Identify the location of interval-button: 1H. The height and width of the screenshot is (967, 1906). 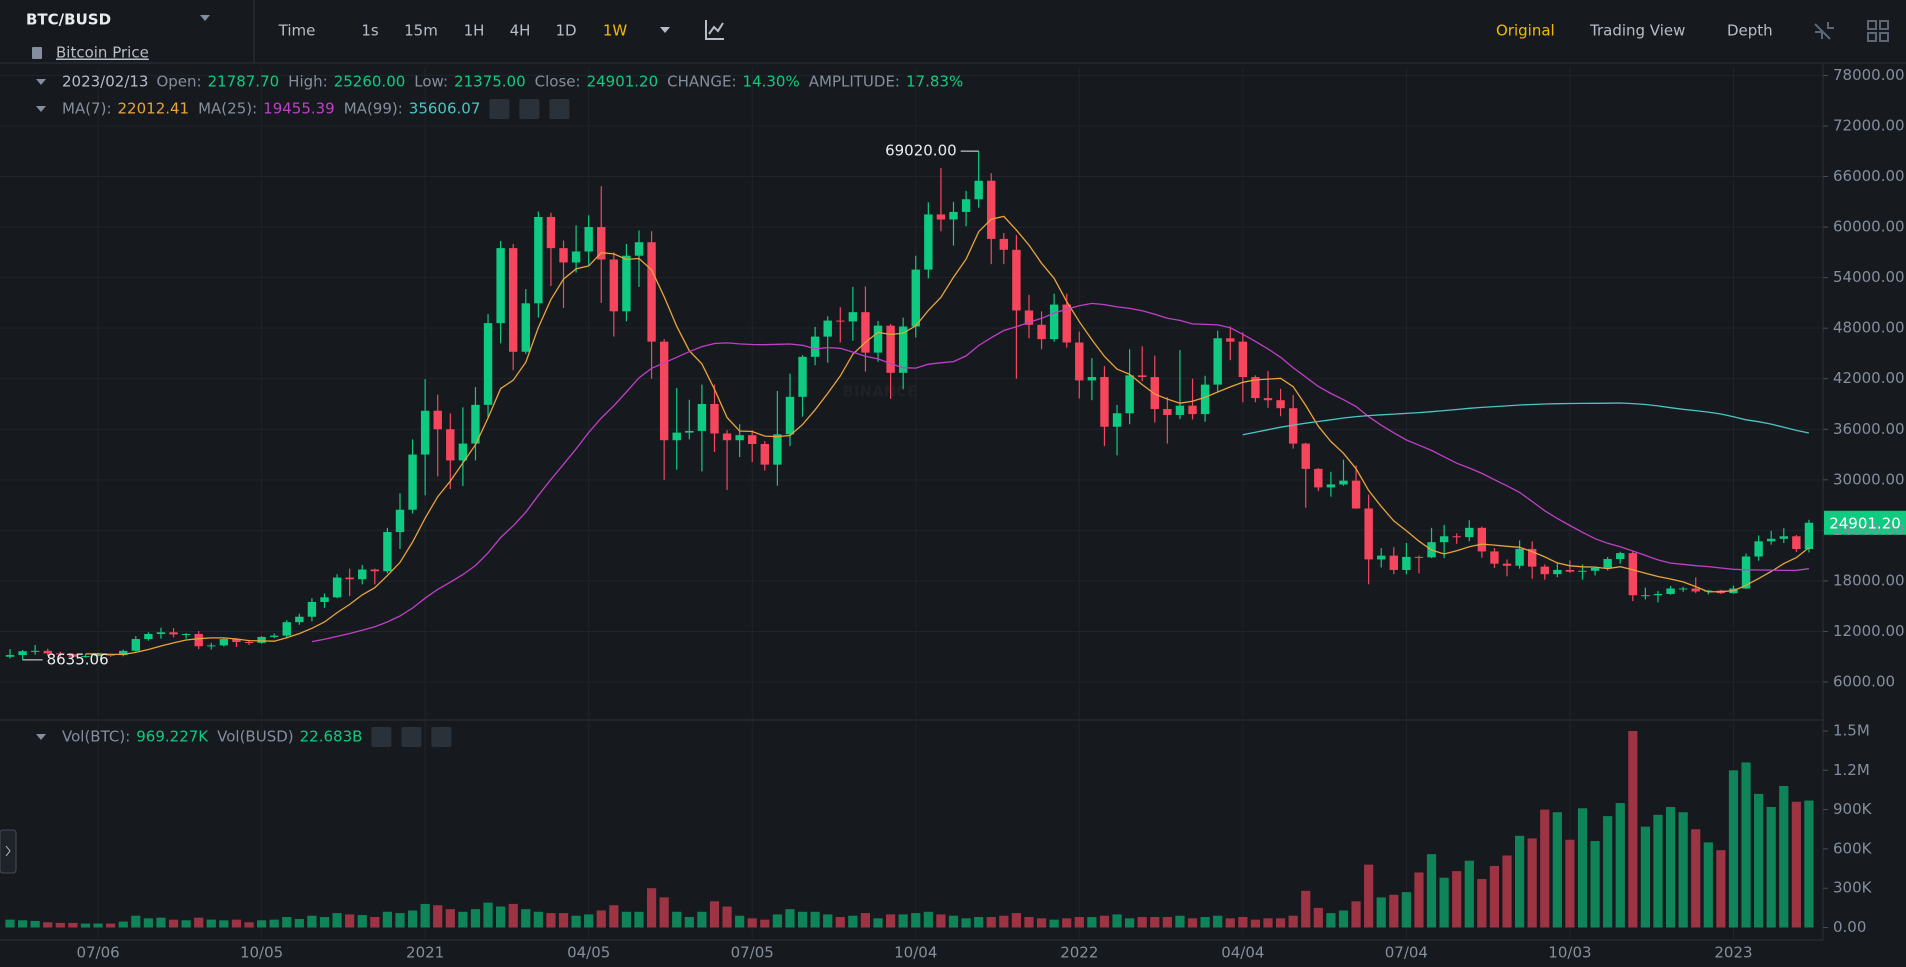
(474, 31).